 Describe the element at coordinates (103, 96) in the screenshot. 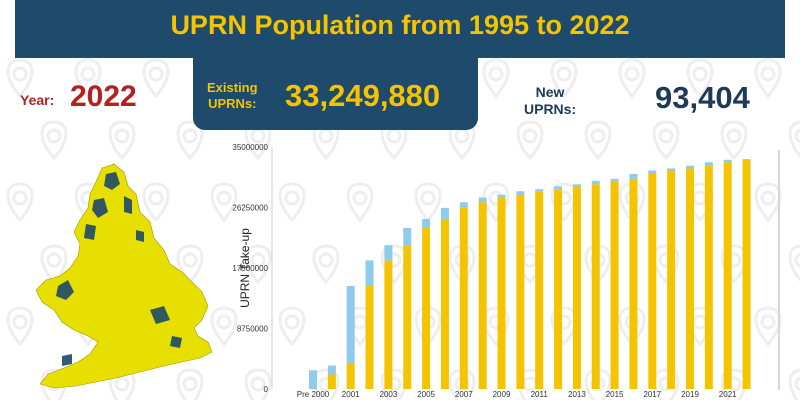

I see `year-value: 2022` at that location.